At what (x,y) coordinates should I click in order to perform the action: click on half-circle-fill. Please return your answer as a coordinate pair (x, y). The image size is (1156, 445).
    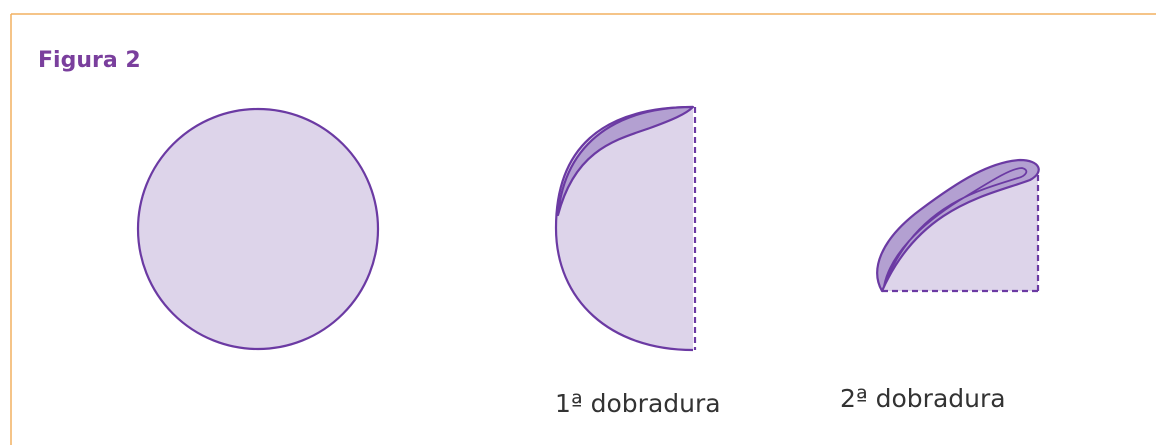
    Looking at the image, I should click on (624, 228).